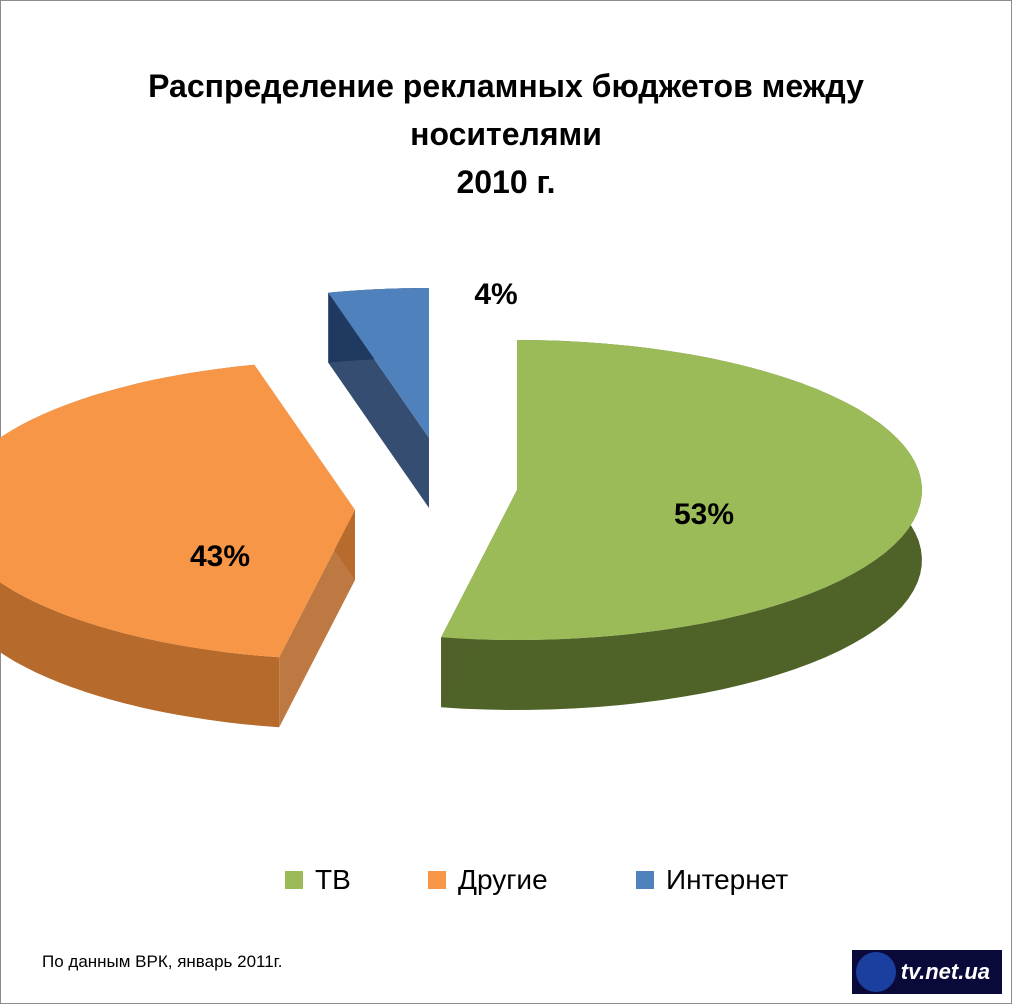  I want to click on chart-title-line-3: 2010 г., so click(506, 182).